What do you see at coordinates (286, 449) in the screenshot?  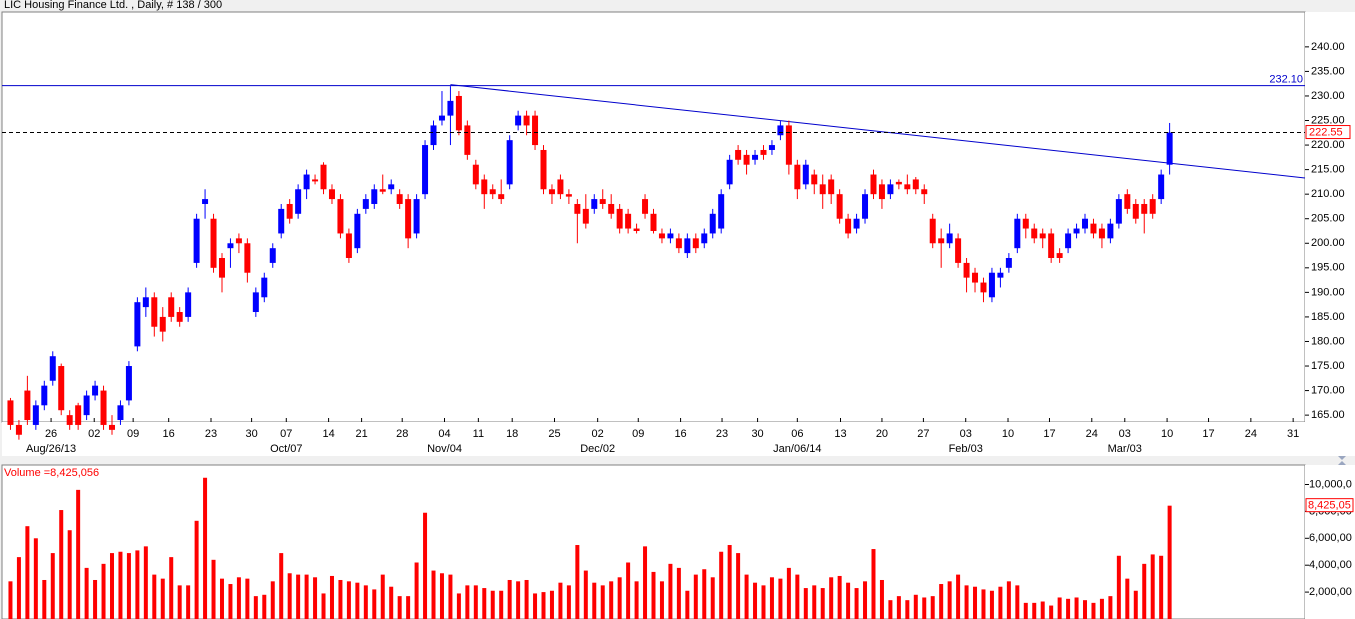 I see `x-major-label: Oct/07` at bounding box center [286, 449].